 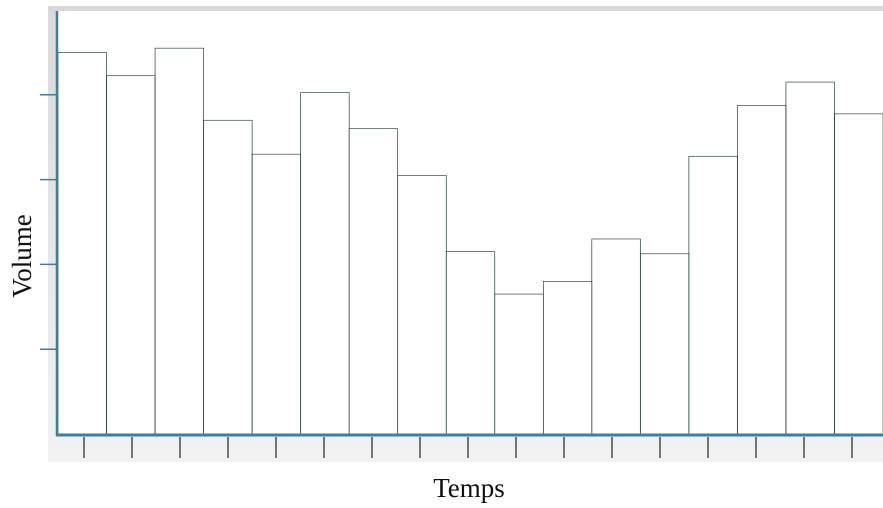 What do you see at coordinates (819, 1) in the screenshot?
I see `tree-highlight` at bounding box center [819, 1].